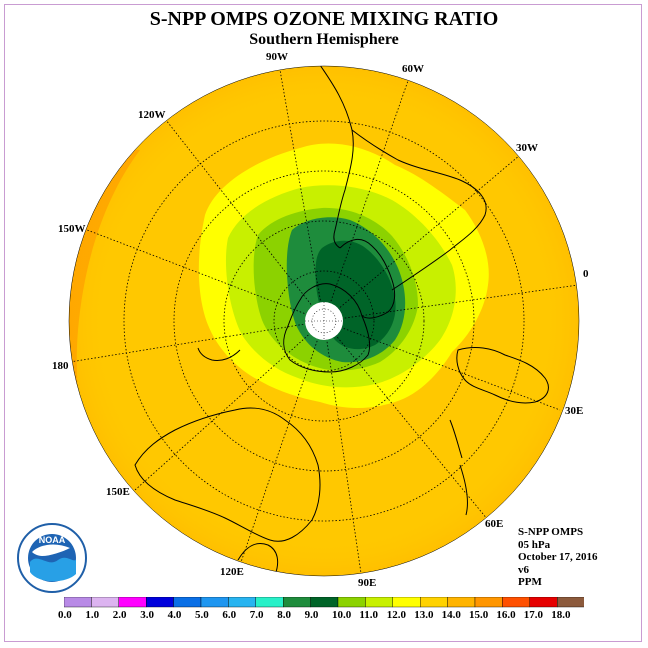 This screenshot has height=648, width=648. I want to click on info-instrument: S-NPP OMPS, so click(551, 532).